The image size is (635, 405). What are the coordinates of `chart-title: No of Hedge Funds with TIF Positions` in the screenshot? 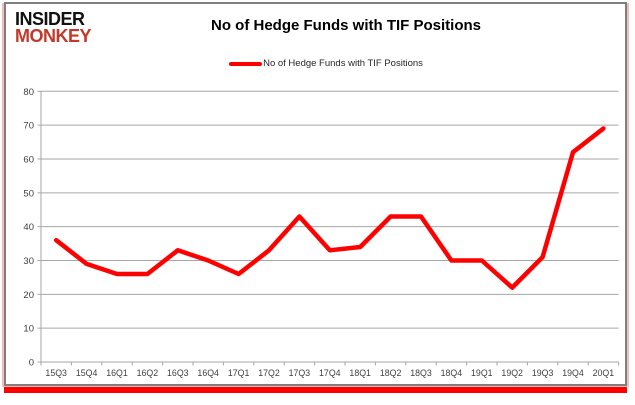 It's located at (346, 25).